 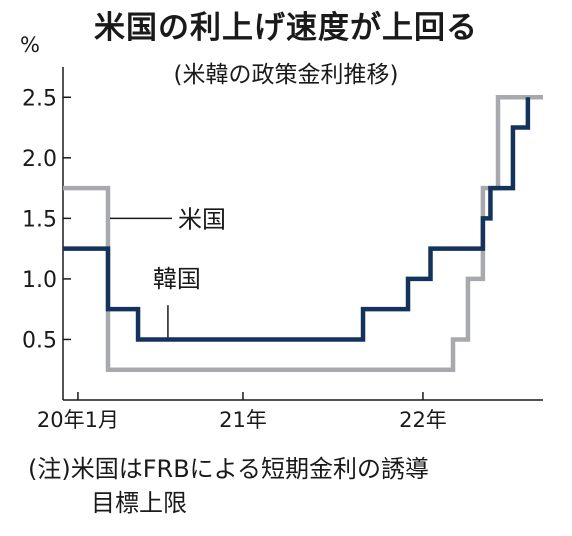 I want to click on us-callout-label: 米国, so click(x=202, y=219).